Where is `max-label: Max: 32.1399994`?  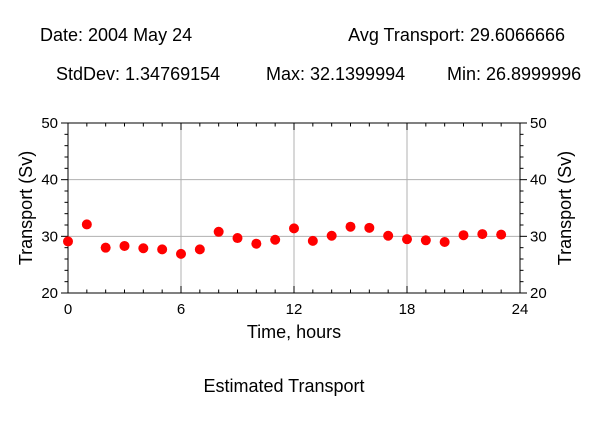
max-label: Max: 32.1399994 is located at coordinates (335, 74).